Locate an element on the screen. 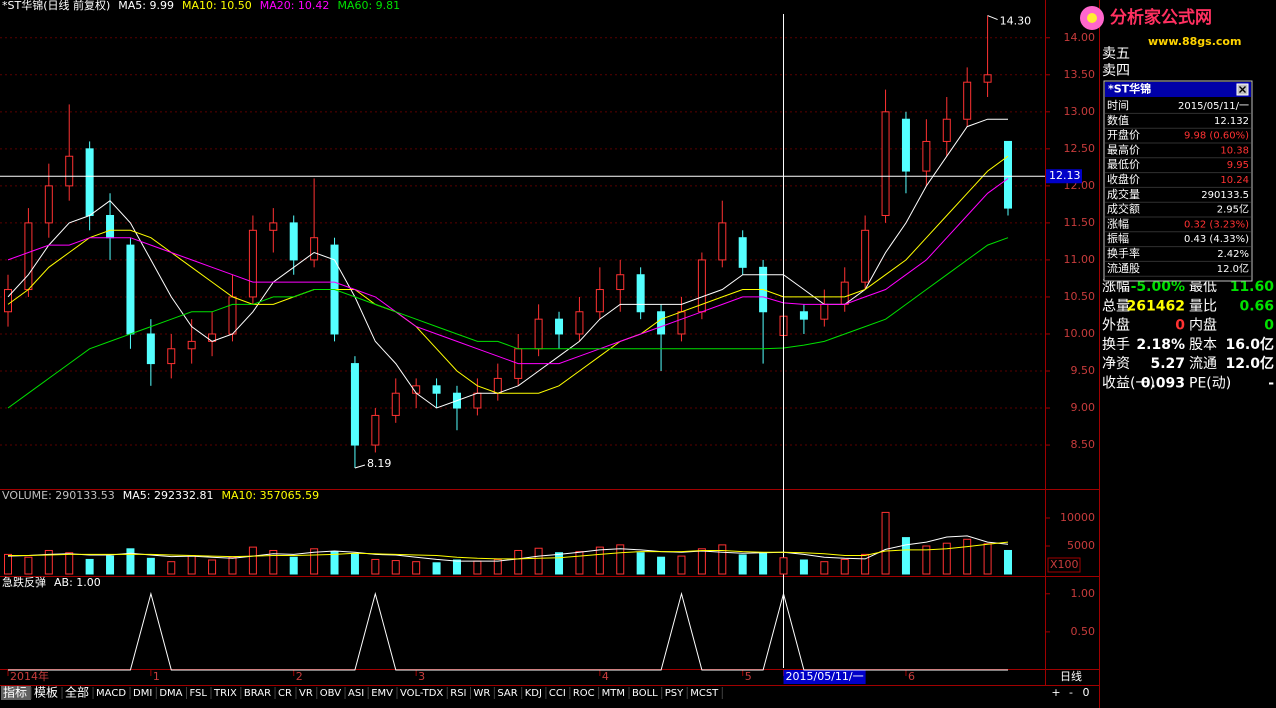  y-tick-label: 13.00 is located at coordinates (1080, 111).